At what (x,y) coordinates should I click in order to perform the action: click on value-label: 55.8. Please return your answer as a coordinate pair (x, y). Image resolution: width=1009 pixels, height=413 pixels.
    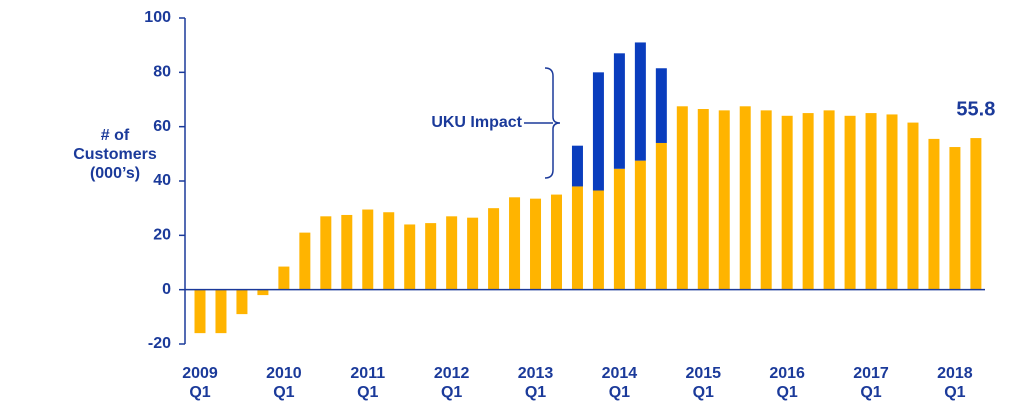
    Looking at the image, I should click on (975, 109).